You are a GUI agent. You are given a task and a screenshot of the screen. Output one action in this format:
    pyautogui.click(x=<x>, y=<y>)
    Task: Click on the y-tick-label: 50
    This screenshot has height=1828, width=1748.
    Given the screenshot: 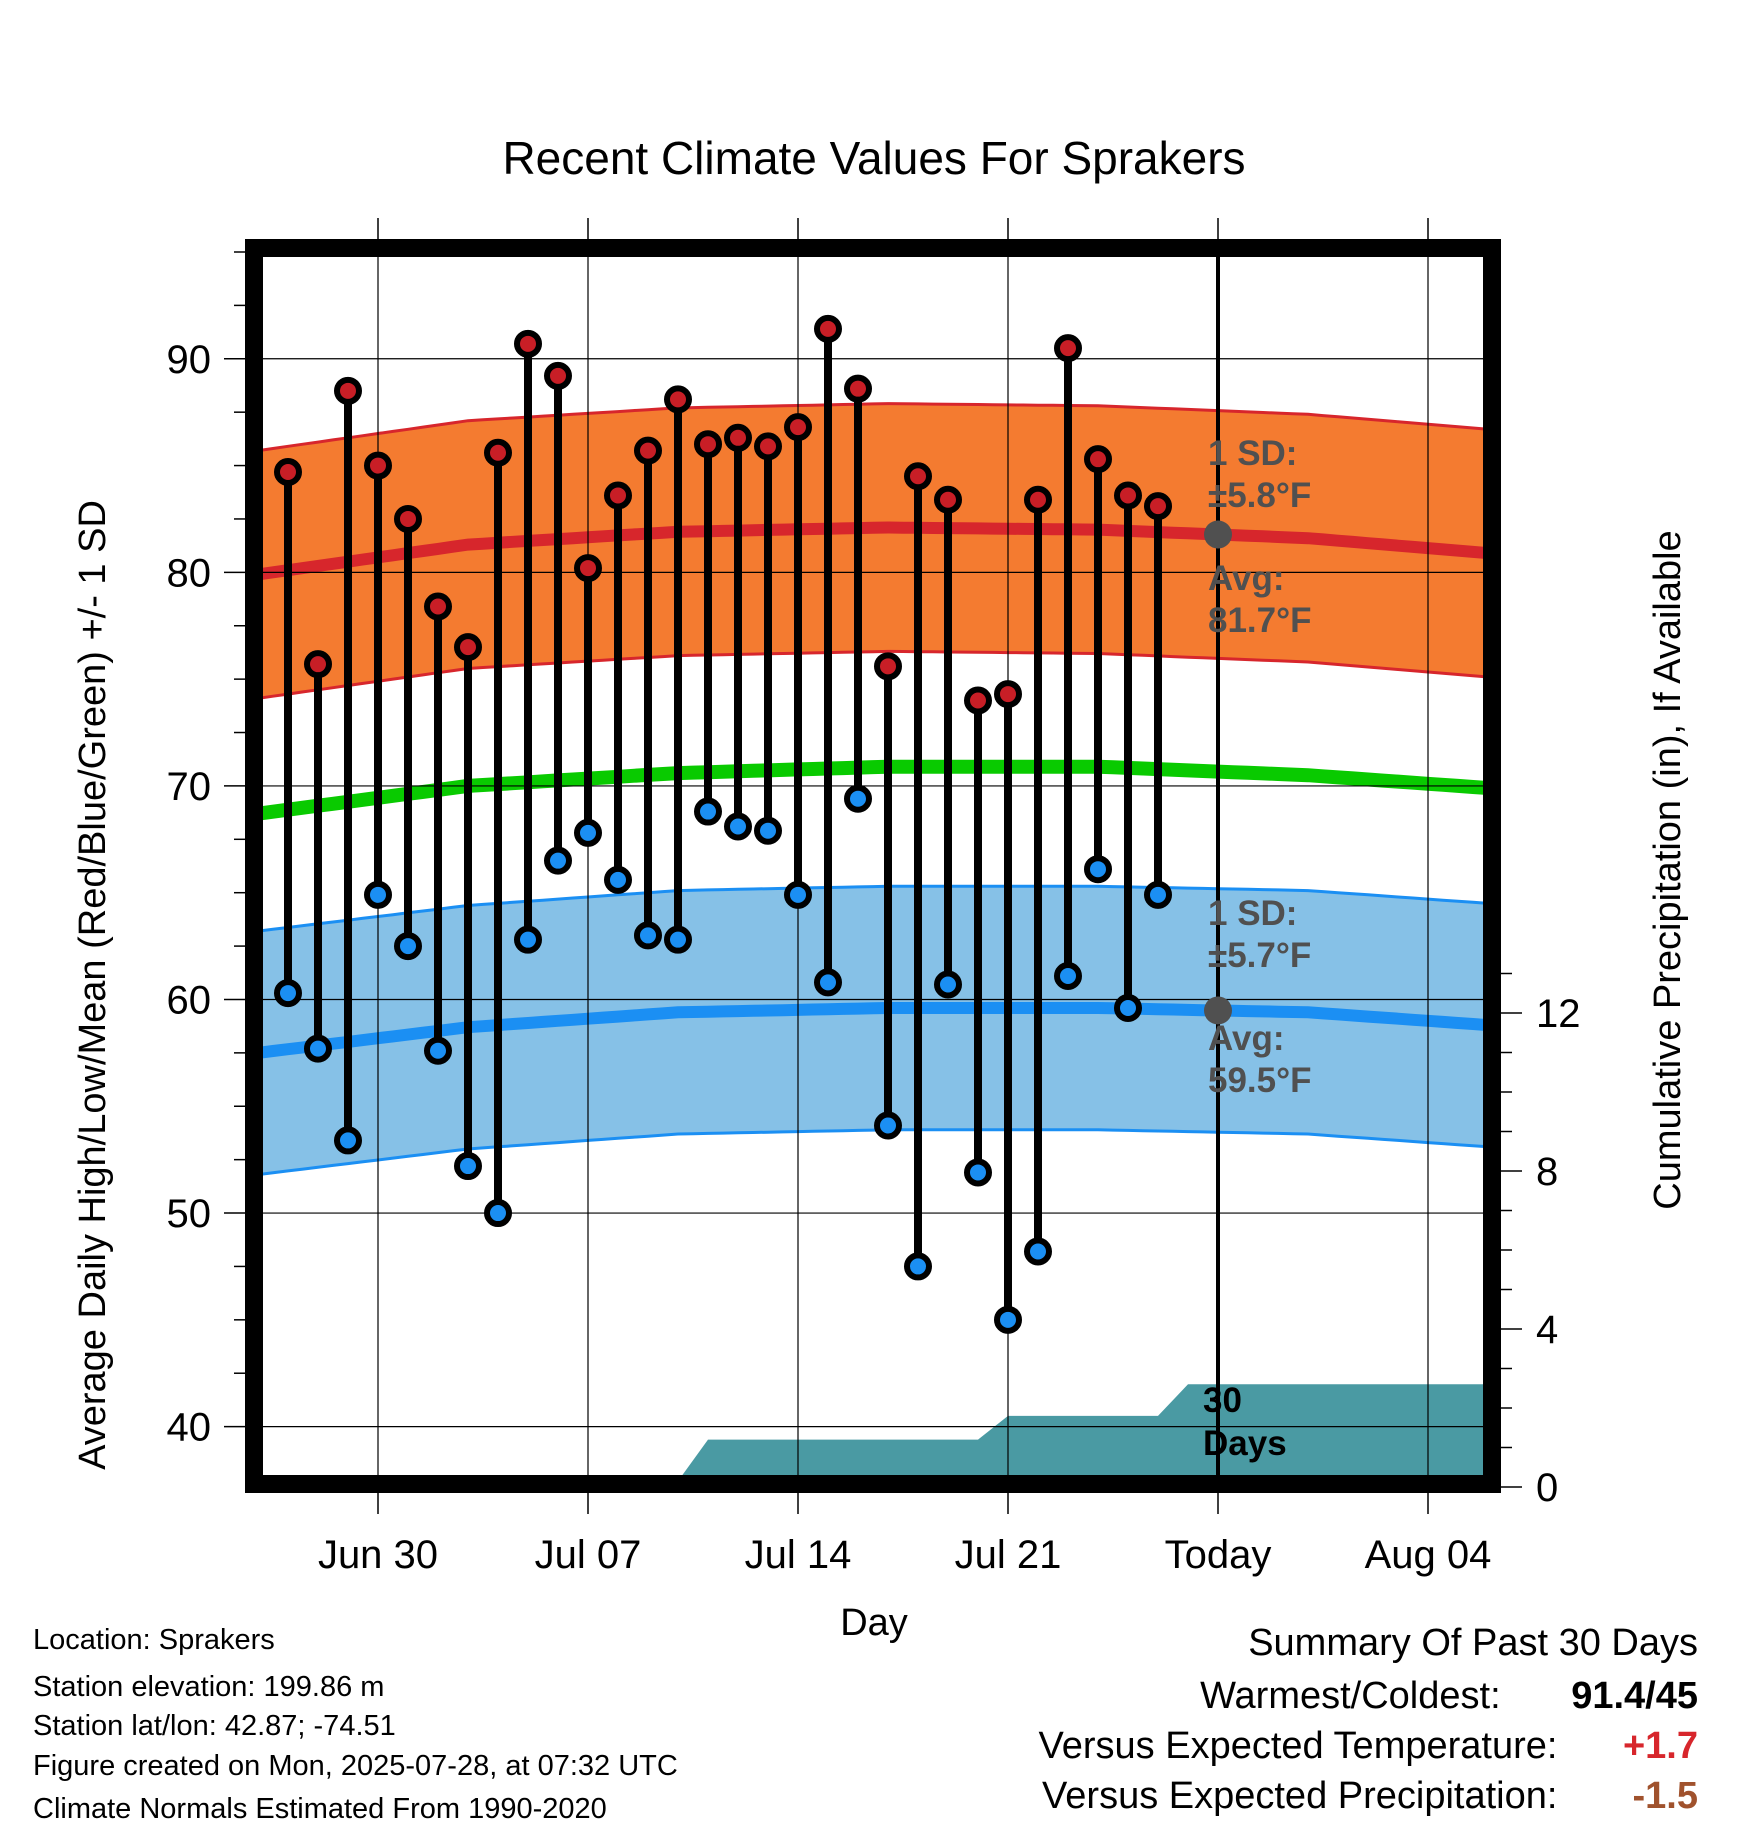 What is the action you would take?
    pyautogui.click(x=189, y=1214)
    